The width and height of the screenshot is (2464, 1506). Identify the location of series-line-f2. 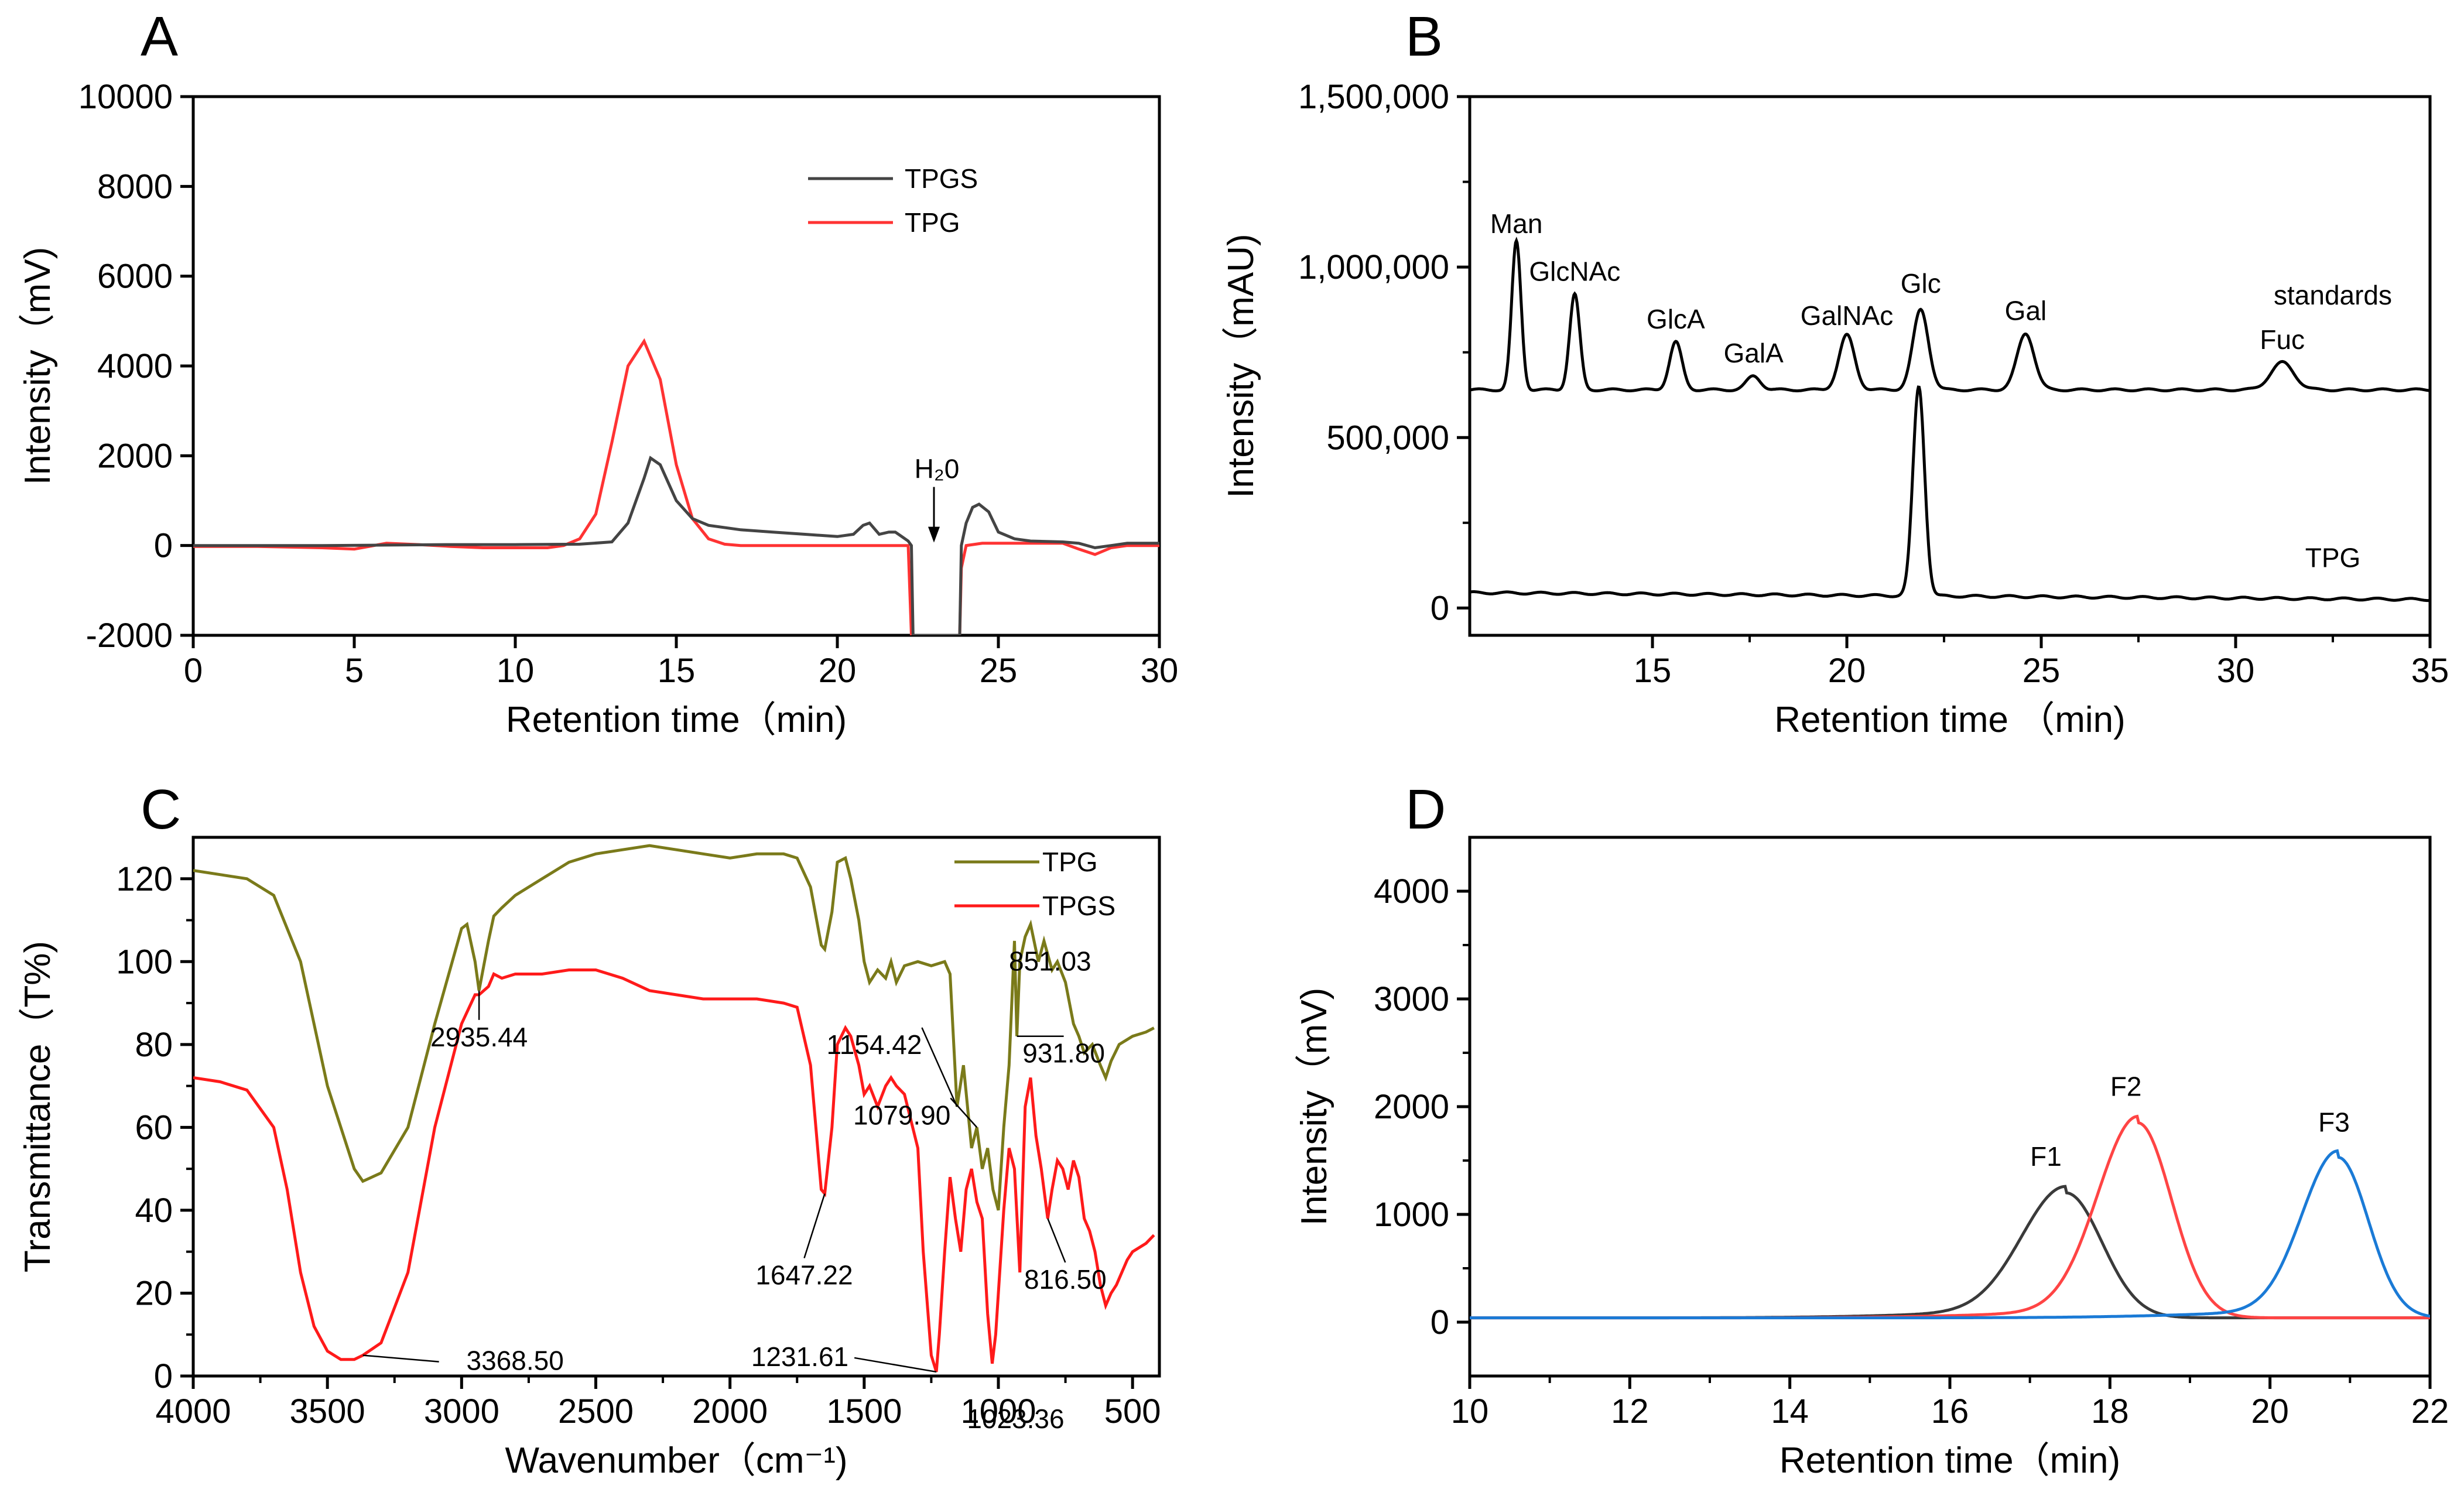
(1950, 1217).